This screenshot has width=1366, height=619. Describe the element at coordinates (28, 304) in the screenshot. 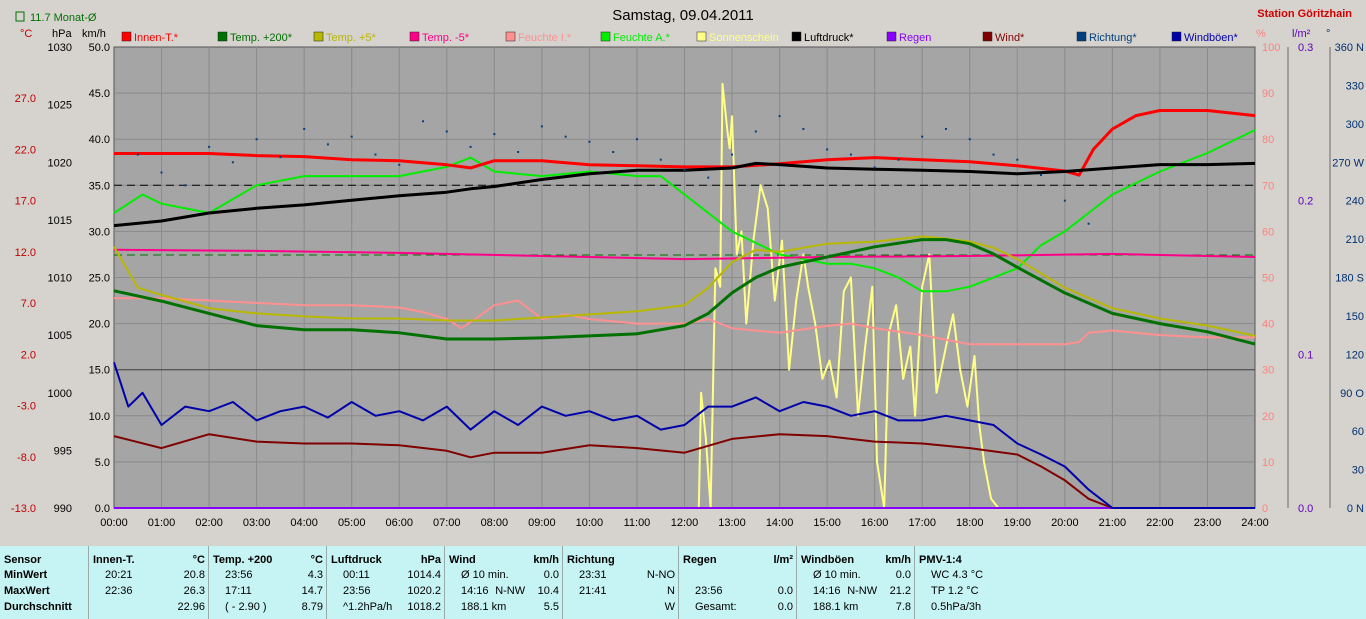

I see `temp-tick-label: 7.0` at that location.